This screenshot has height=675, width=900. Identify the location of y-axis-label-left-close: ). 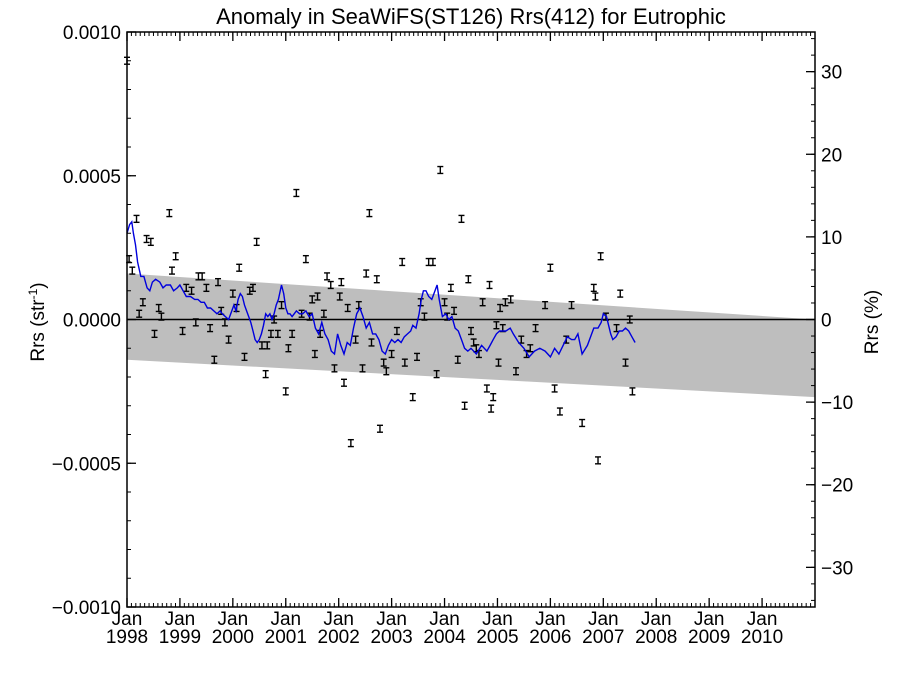
(38, 285).